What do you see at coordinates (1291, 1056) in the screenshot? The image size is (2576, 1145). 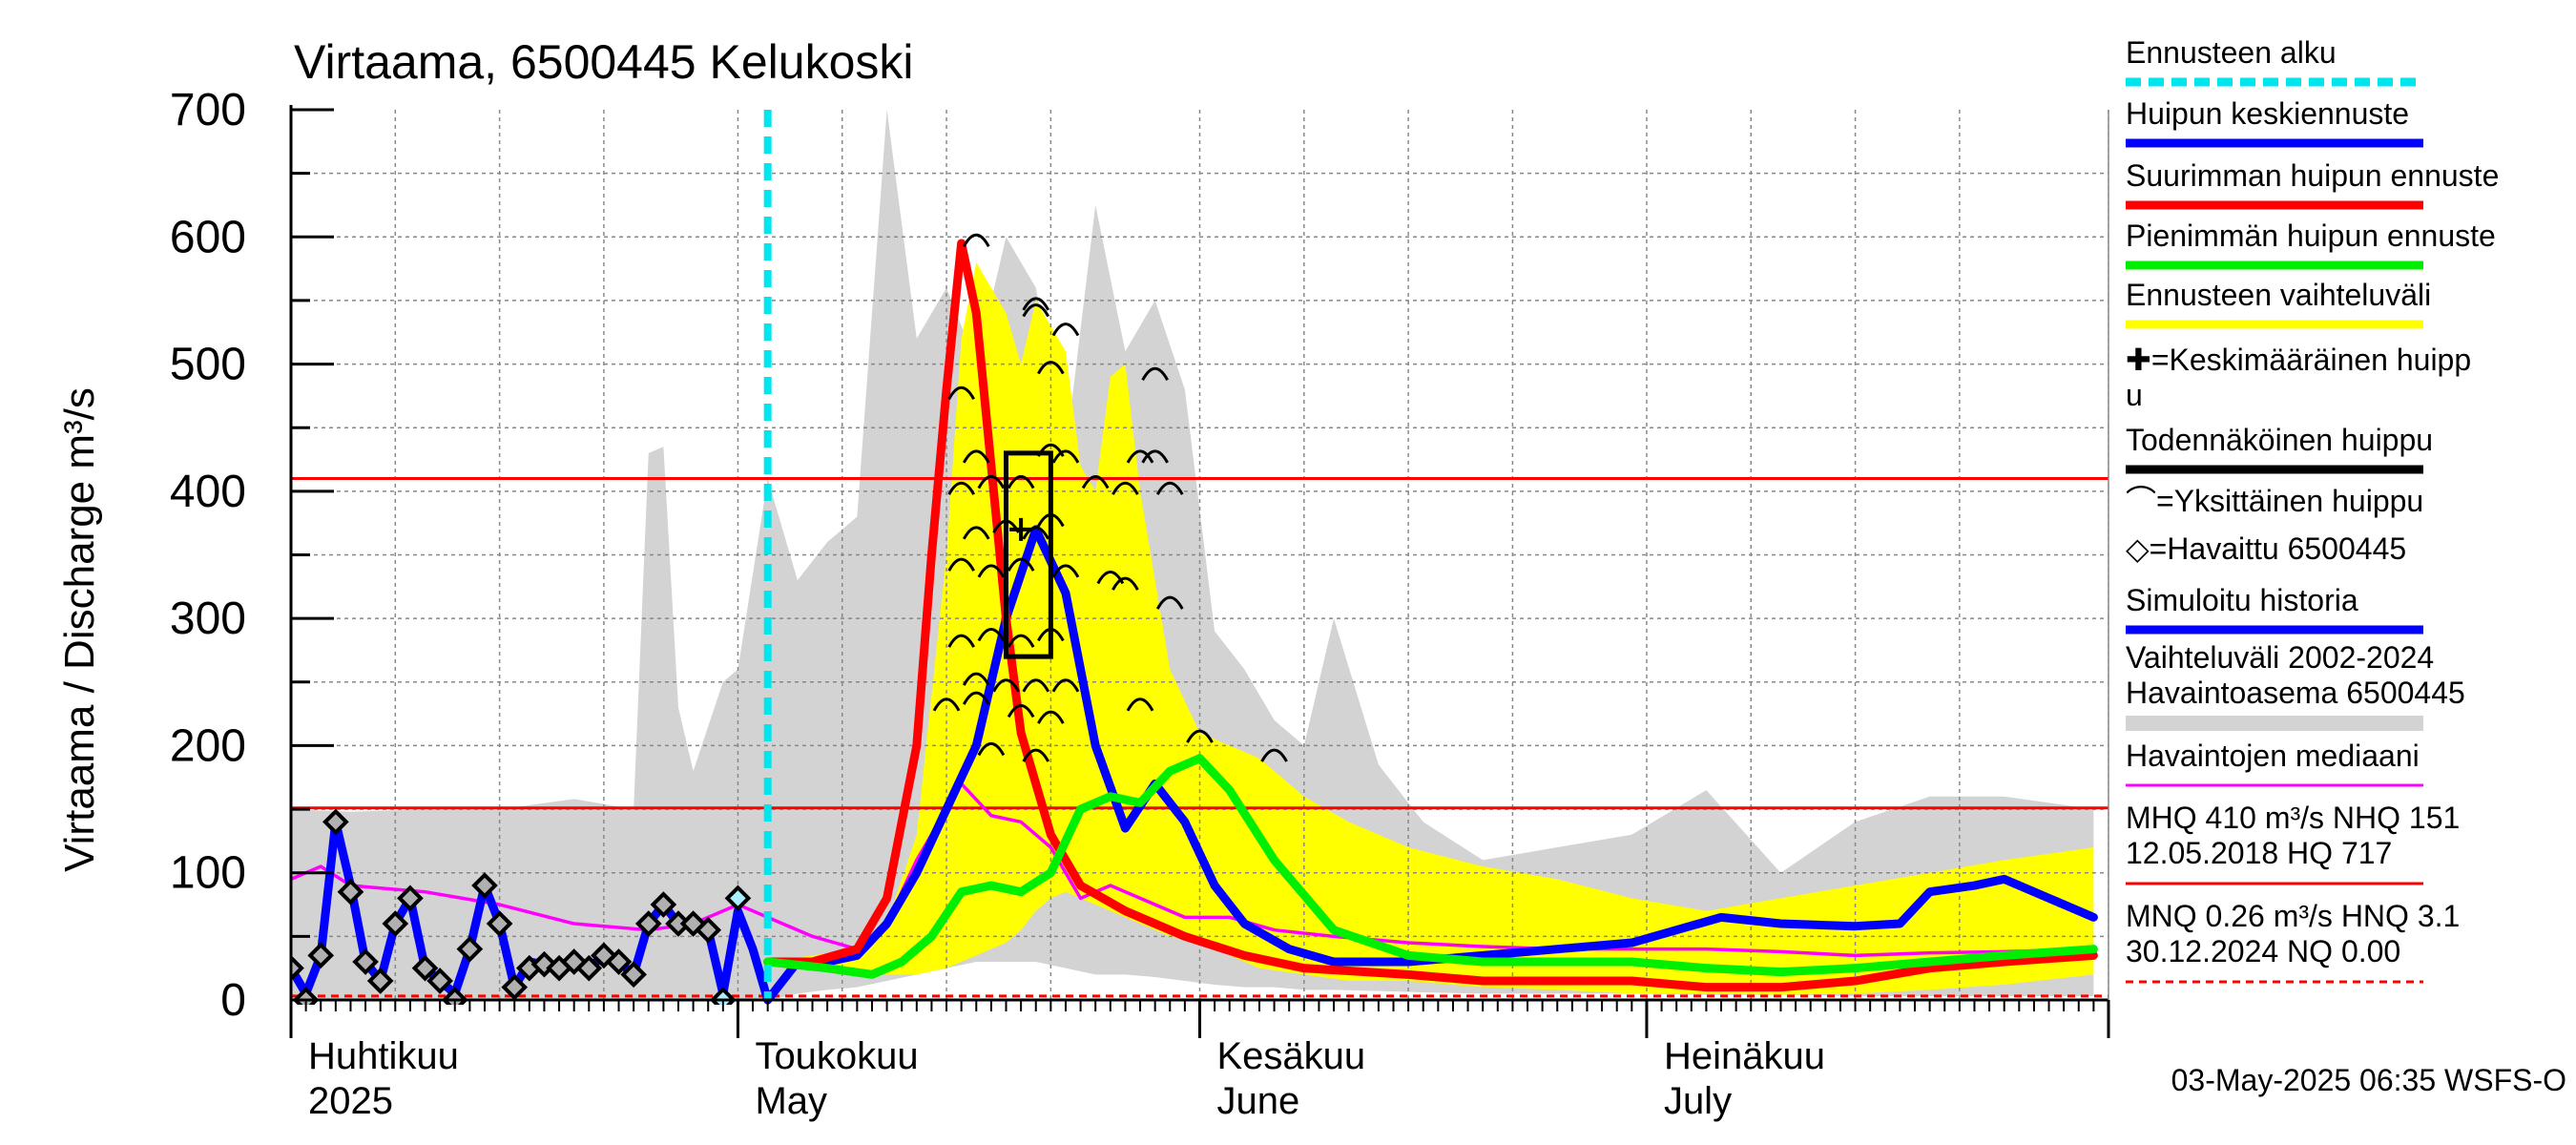 I see `x-month-label: Kesäkuu` at bounding box center [1291, 1056].